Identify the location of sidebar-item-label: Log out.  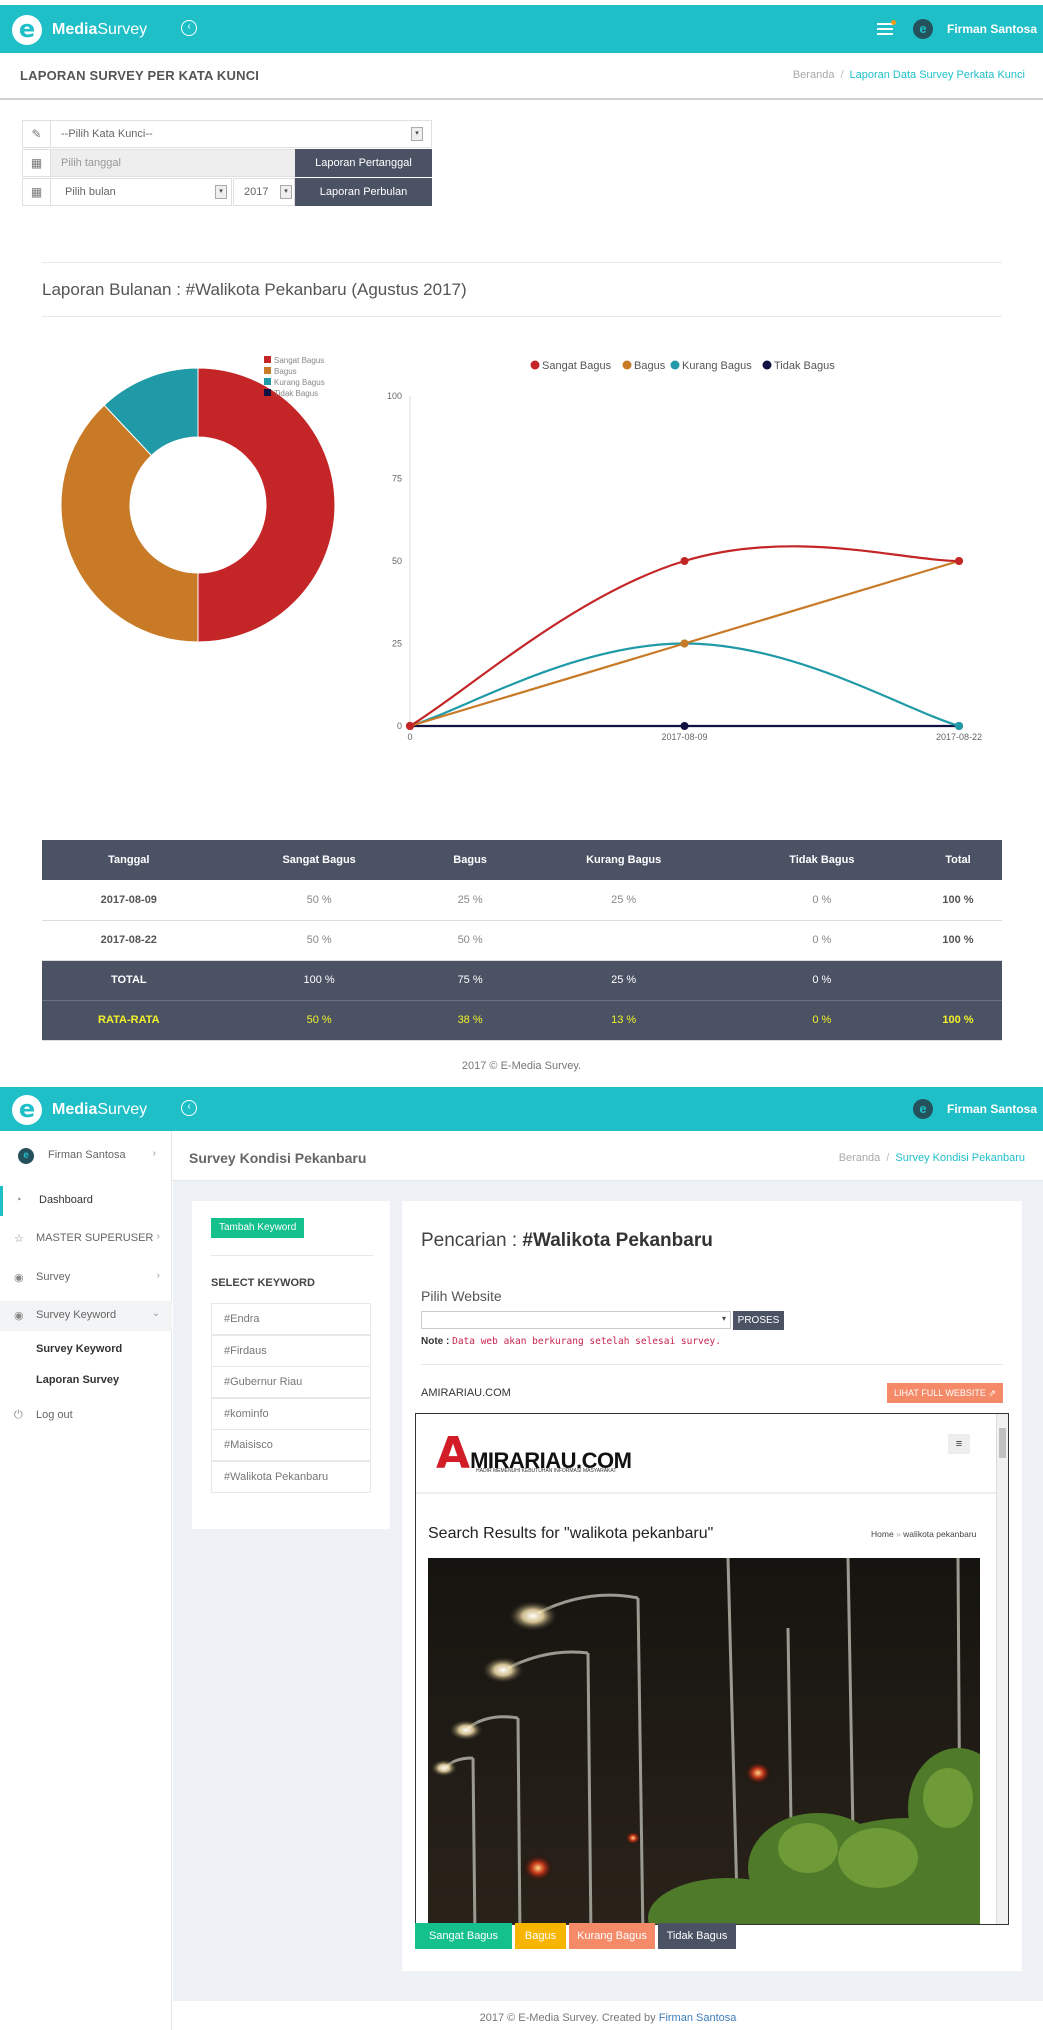
(54, 1415).